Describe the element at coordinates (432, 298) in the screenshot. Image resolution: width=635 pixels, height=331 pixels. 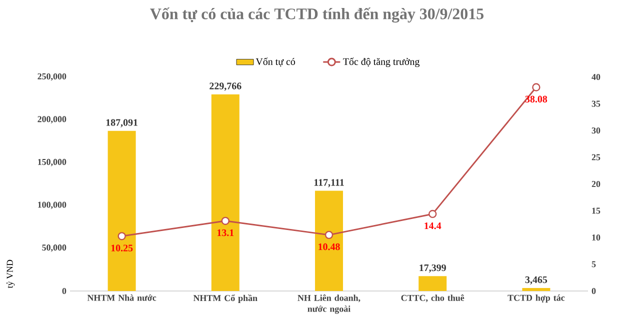
I see `x-tick-label: CTTC, cho thuê` at that location.